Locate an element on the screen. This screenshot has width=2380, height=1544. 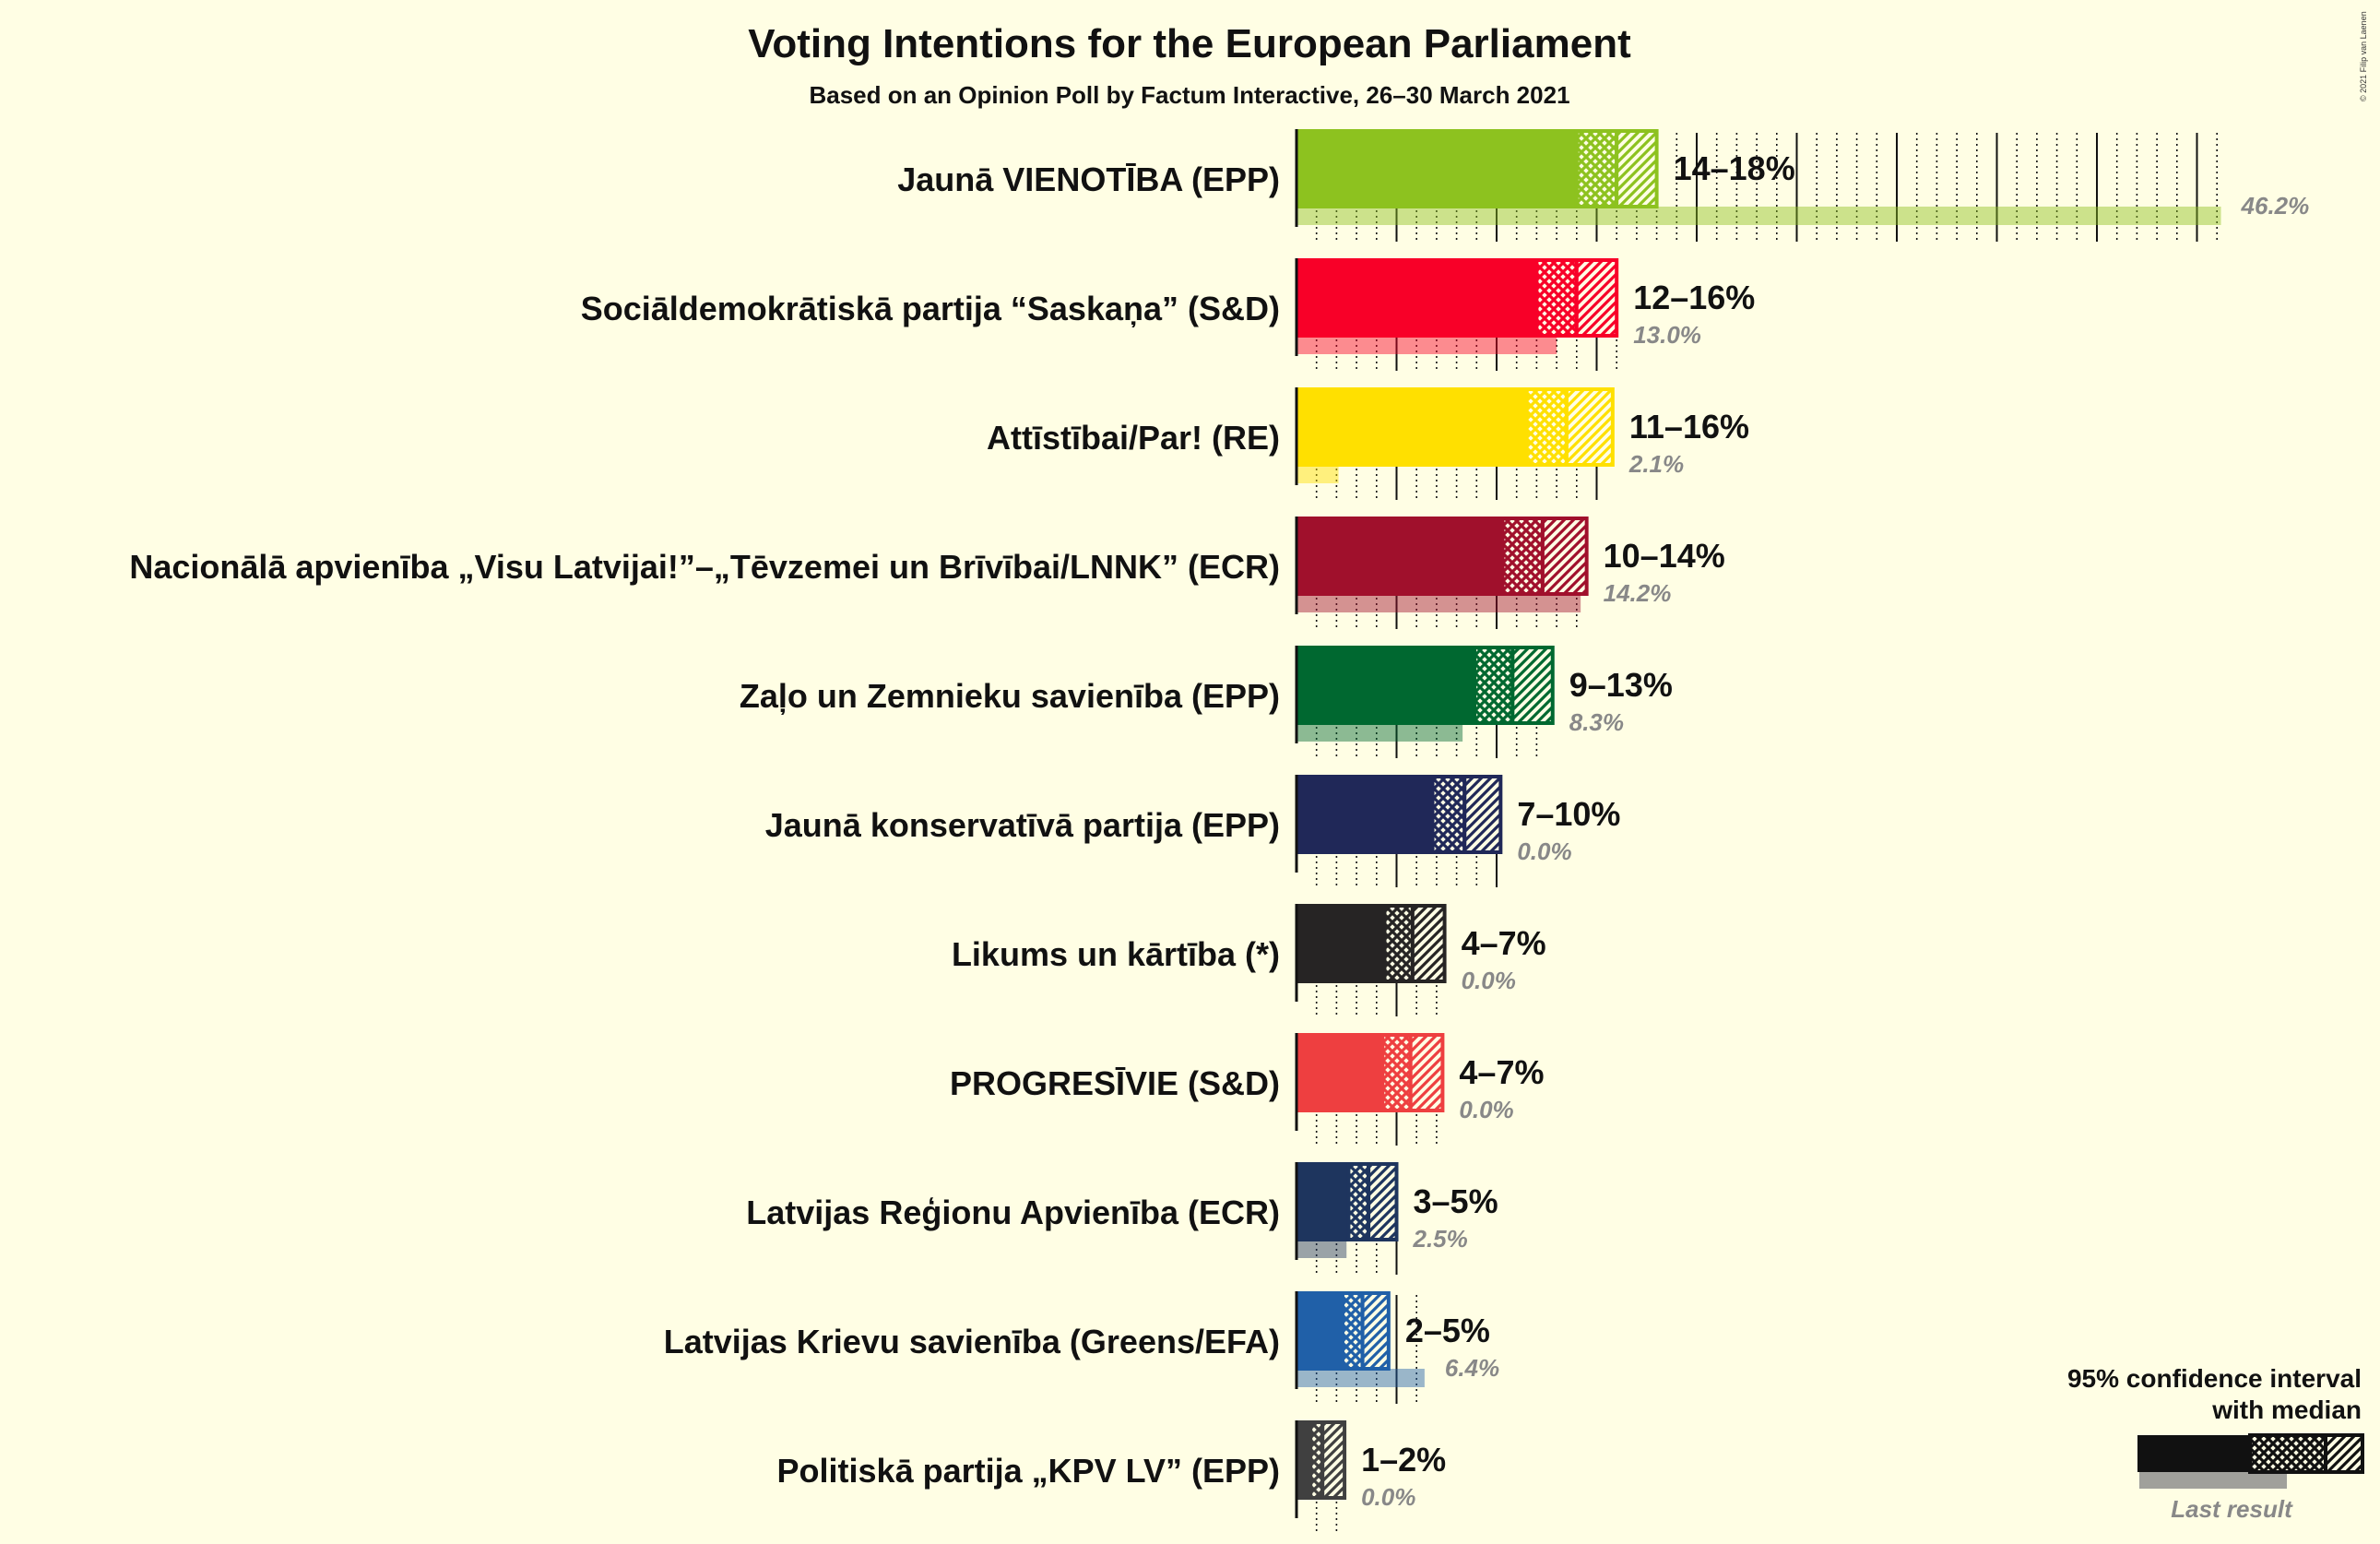
party-label: Latvijas Krievu savienība (Greens/EFA) is located at coordinates (972, 1341).